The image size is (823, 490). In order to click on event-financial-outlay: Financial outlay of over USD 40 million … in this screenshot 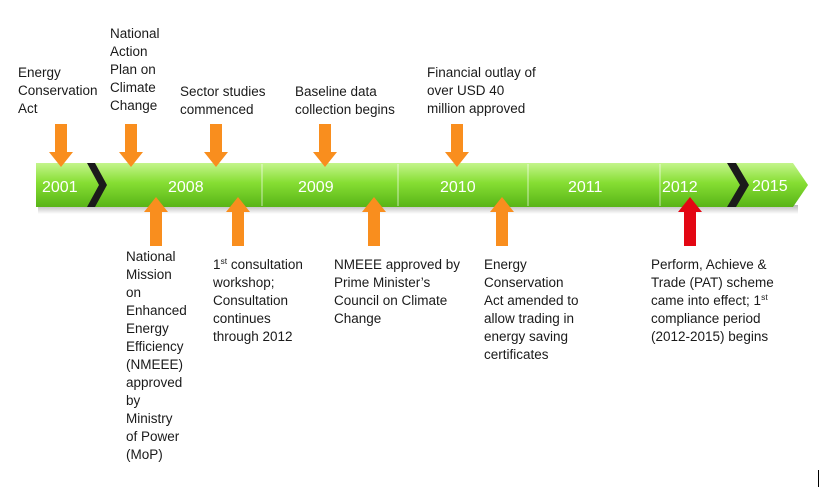, I will do `click(481, 90)`.